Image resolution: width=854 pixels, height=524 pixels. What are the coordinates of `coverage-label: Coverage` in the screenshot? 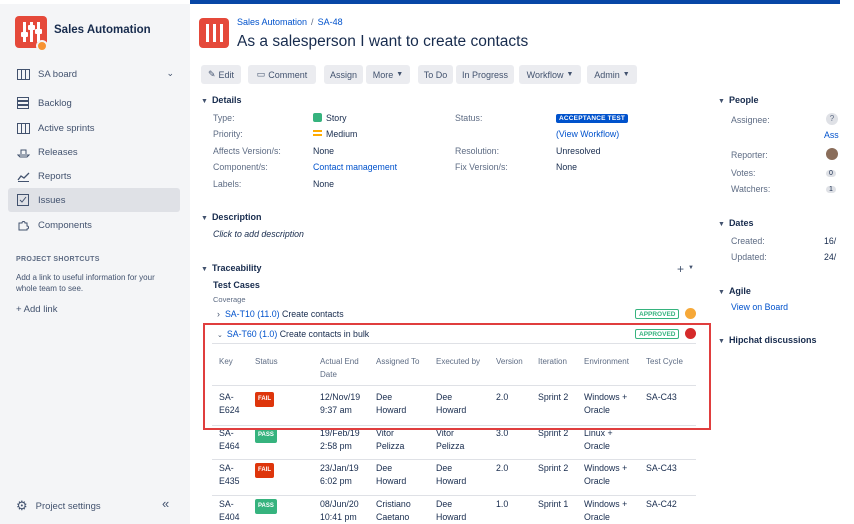 It's located at (229, 299).